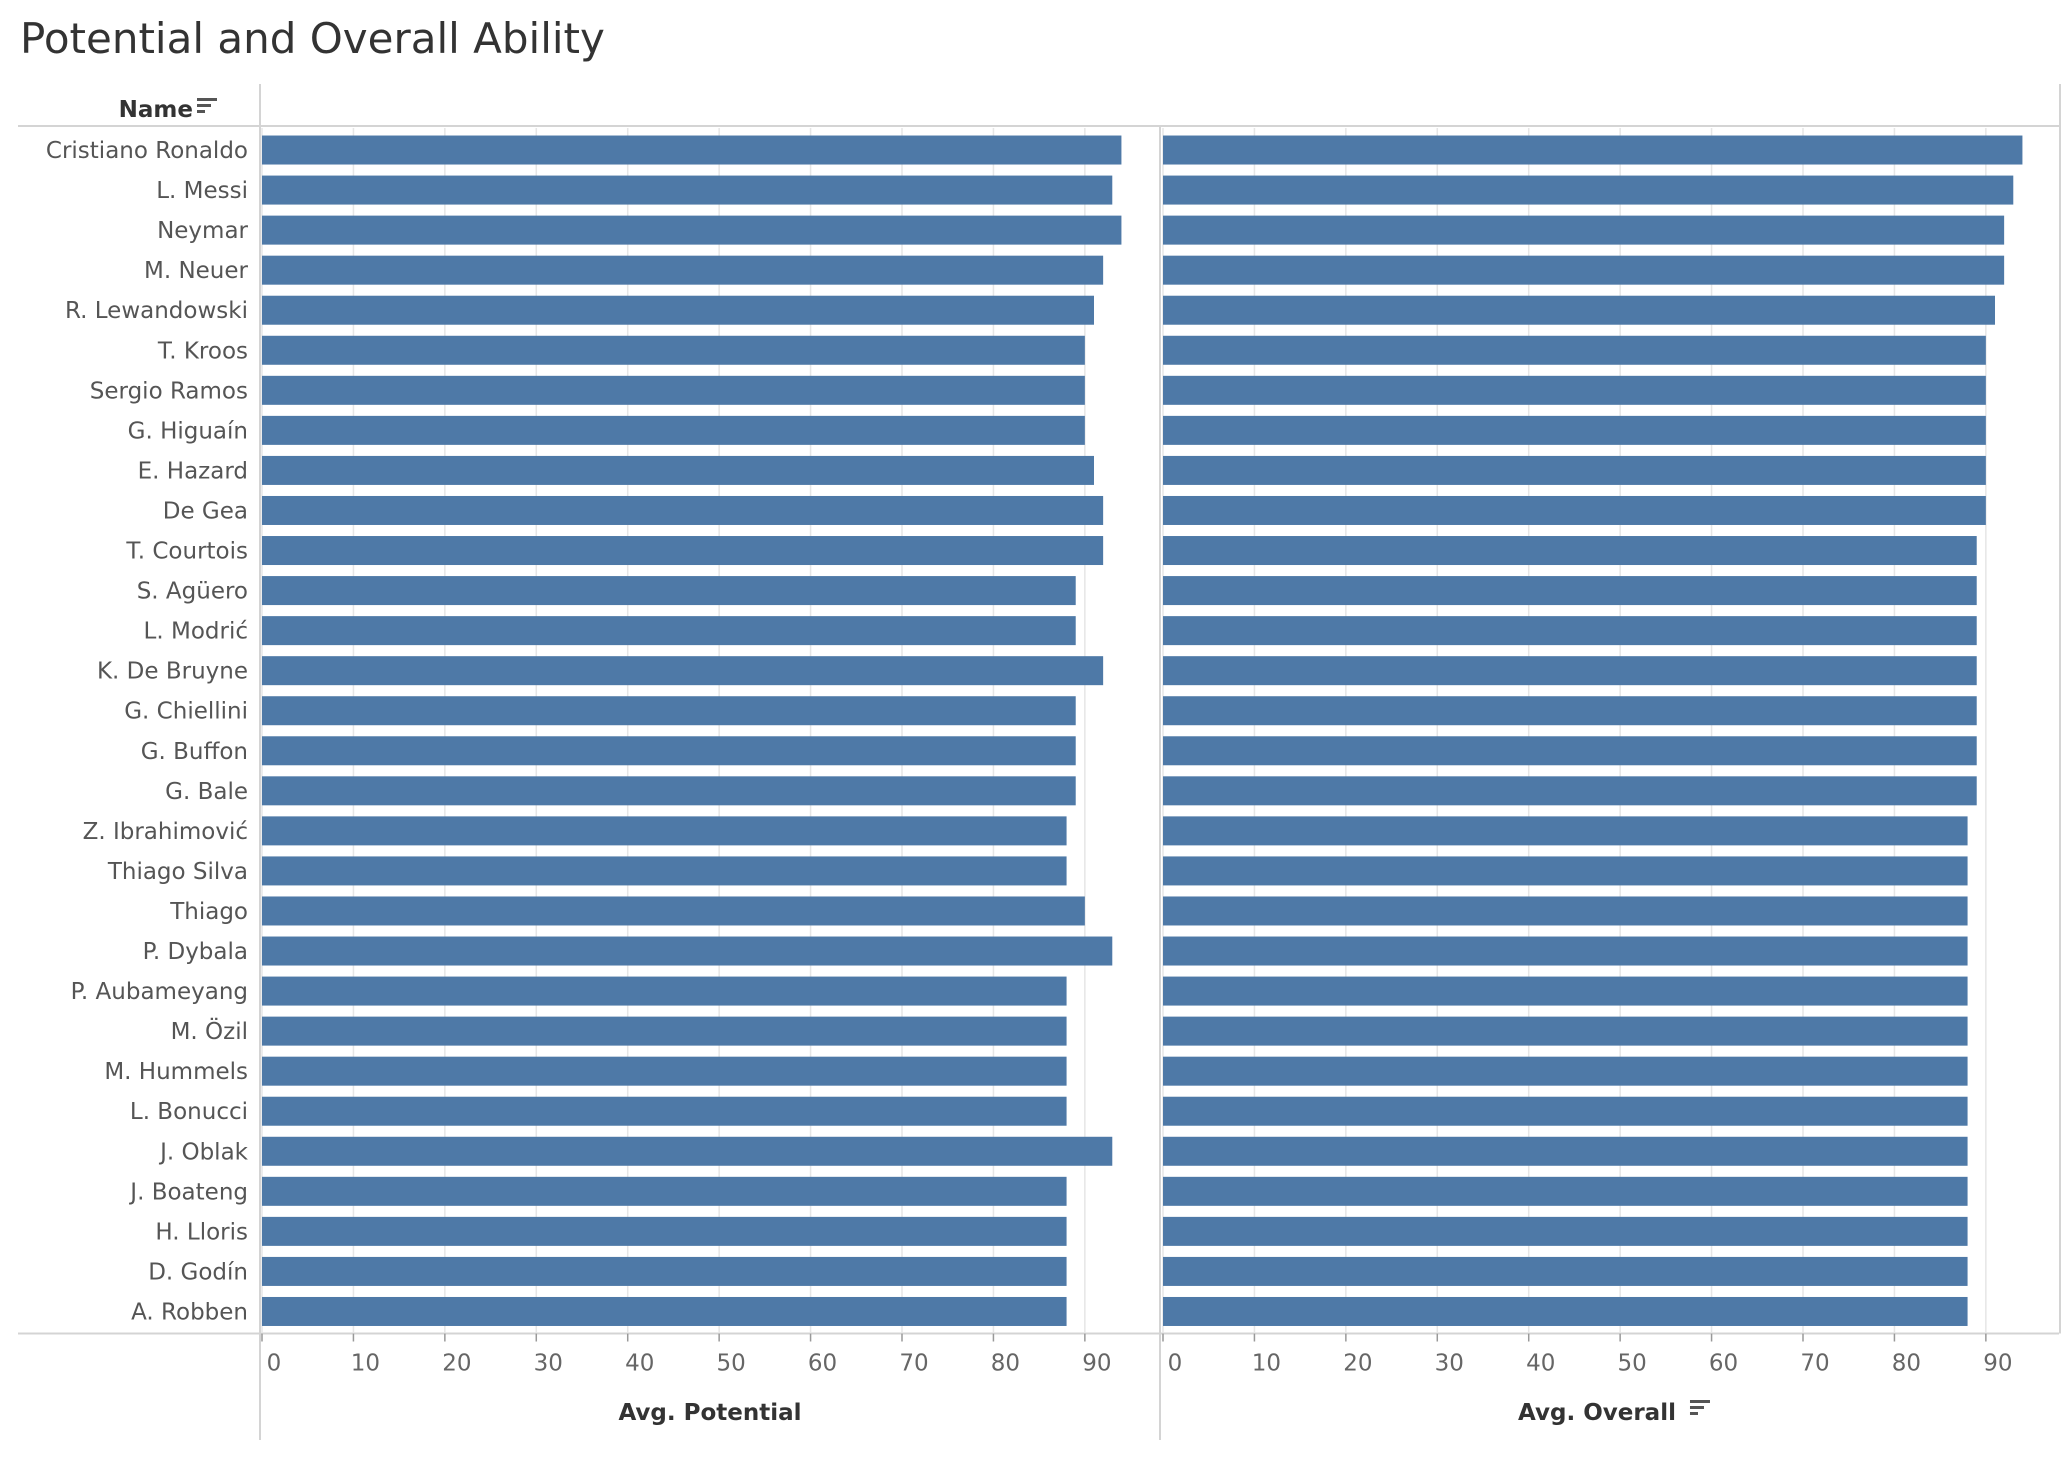  I want to click on name-label: Cristiano Ronaldo, so click(147, 151).